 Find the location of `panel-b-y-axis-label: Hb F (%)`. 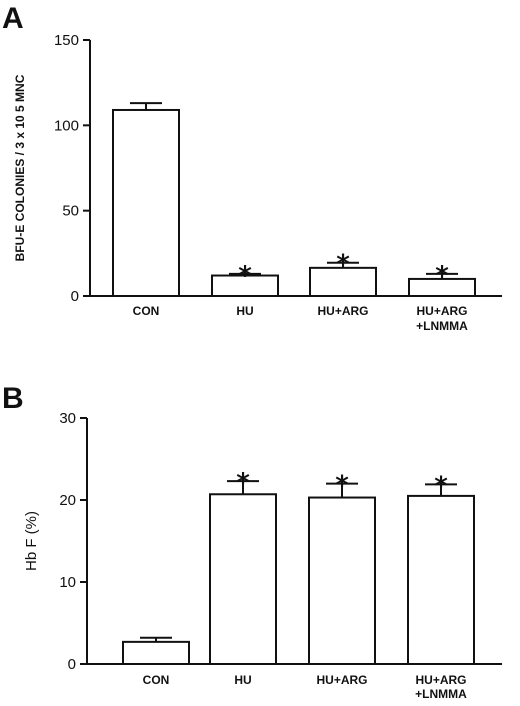

panel-b-y-axis-label: Hb F (%) is located at coordinates (31, 541).